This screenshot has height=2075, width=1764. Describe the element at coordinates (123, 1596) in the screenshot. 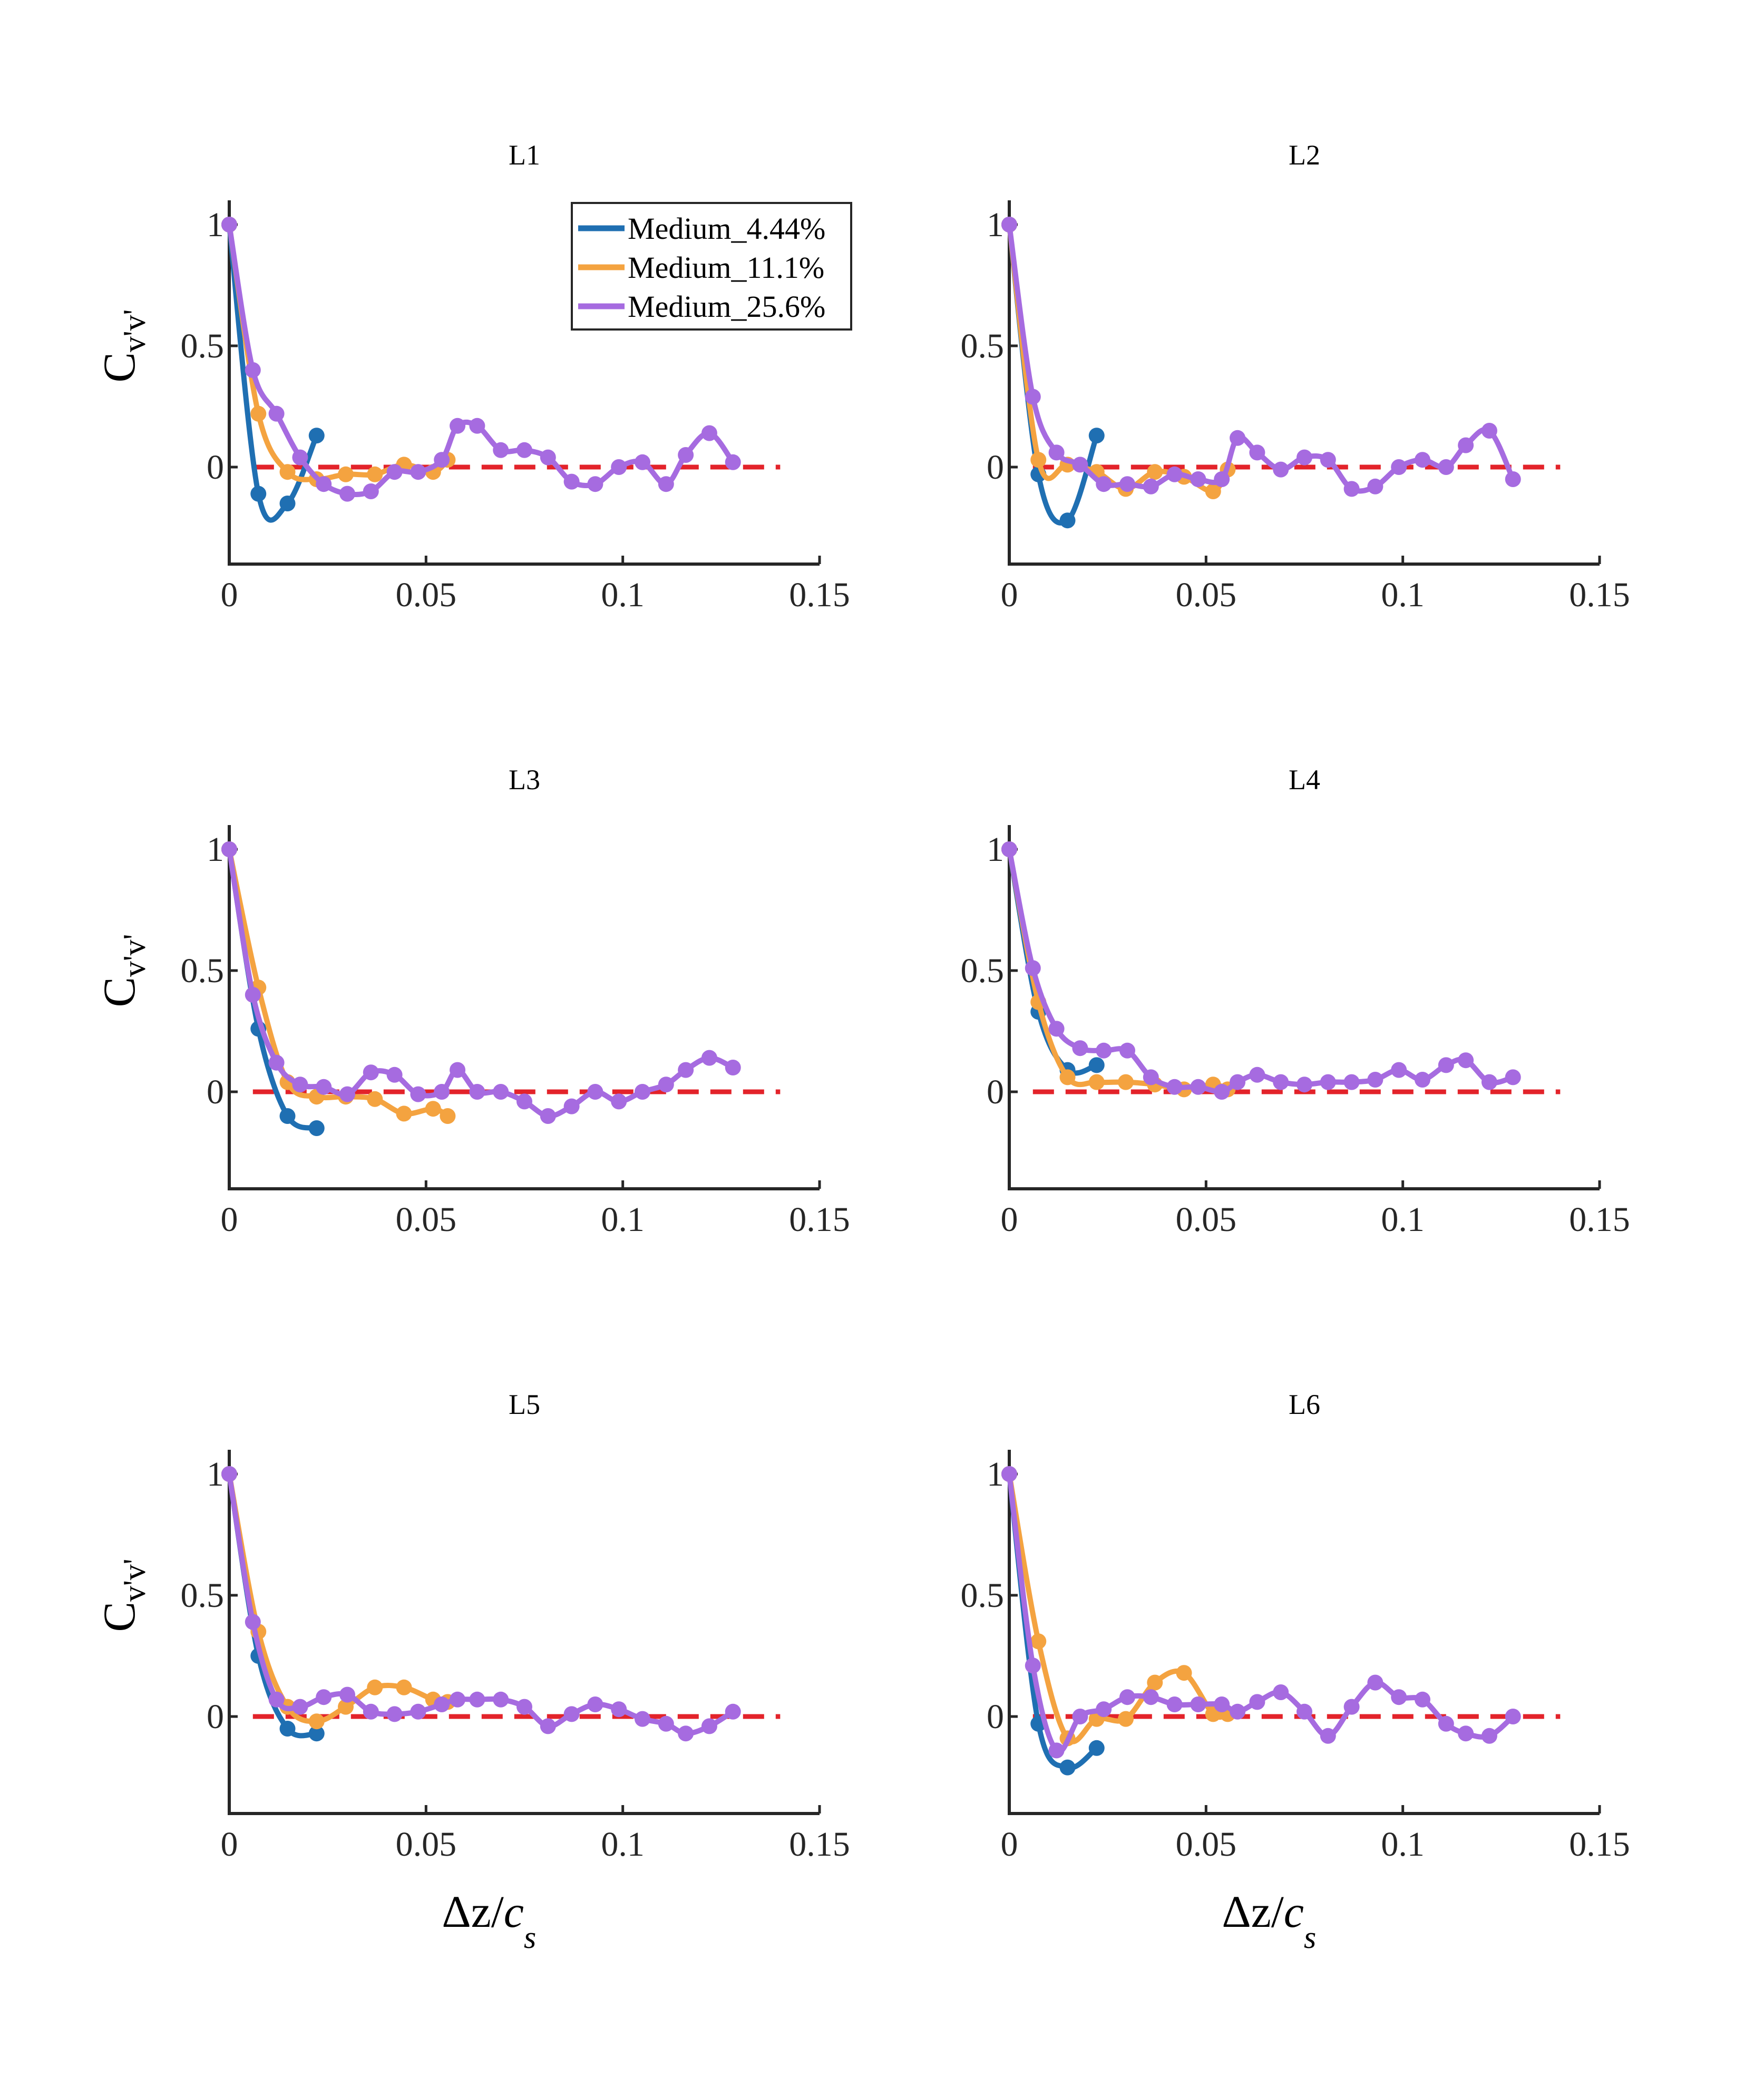

I see `y-axis-label: Cv'v'` at that location.